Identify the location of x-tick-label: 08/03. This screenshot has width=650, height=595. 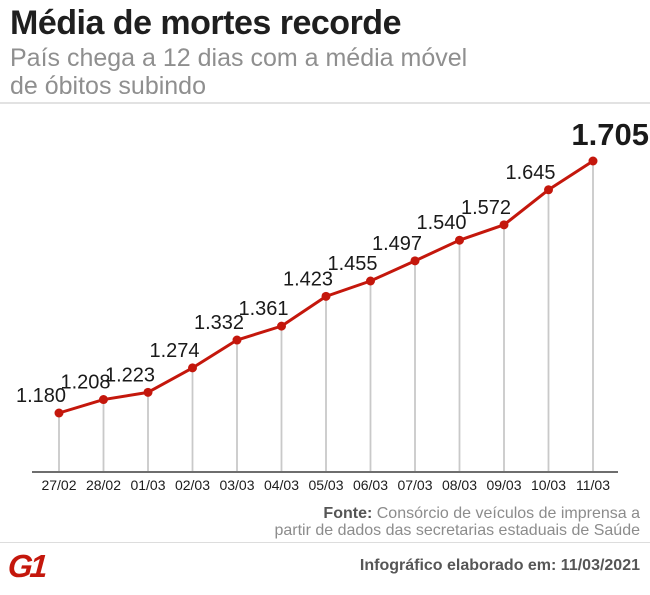
(459, 485).